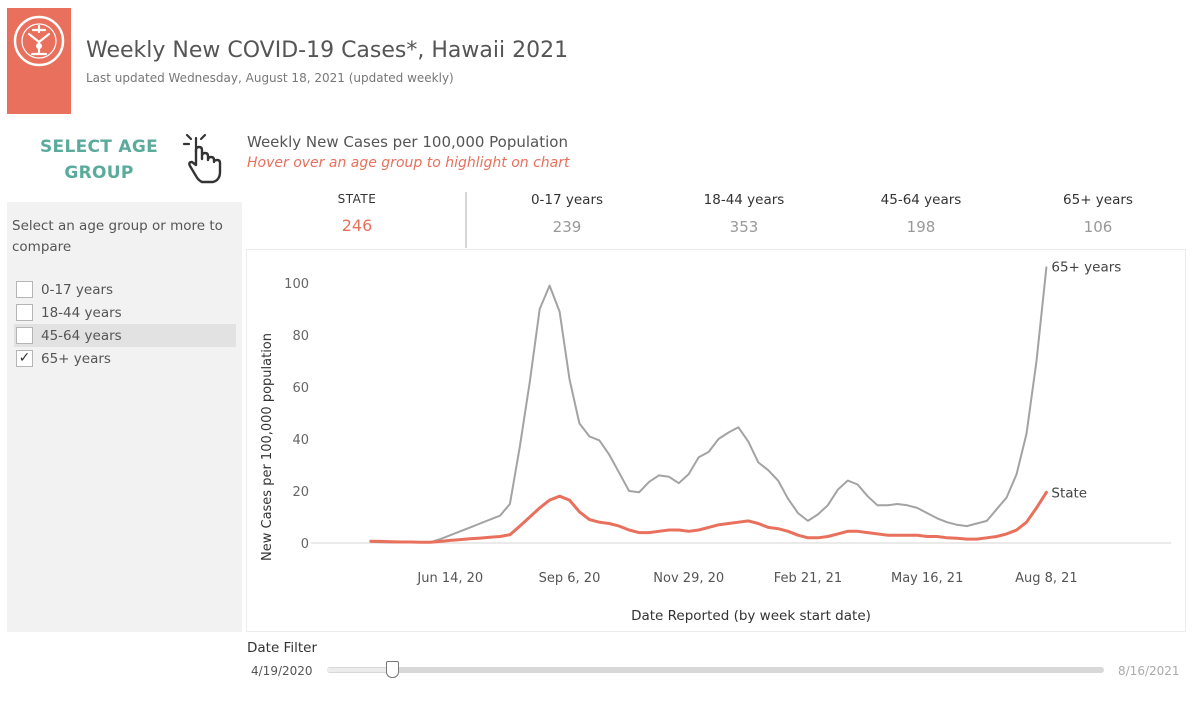 This screenshot has width=1200, height=702. Describe the element at coordinates (300, 440) in the screenshot. I see `y-tick-label: 40` at that location.